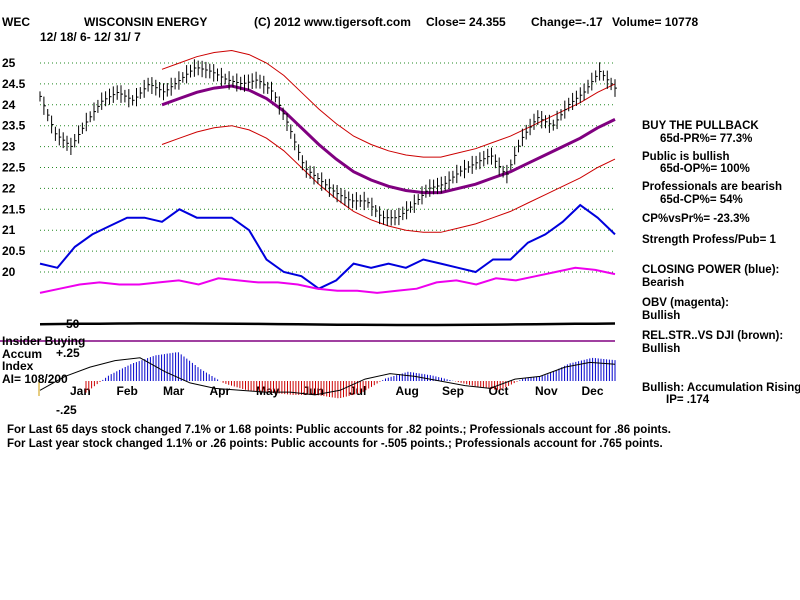 Image resolution: width=800 pixels, height=600 pixels. Describe the element at coordinates (80, 391) in the screenshot. I see `x-tick-label: Jan` at that location.